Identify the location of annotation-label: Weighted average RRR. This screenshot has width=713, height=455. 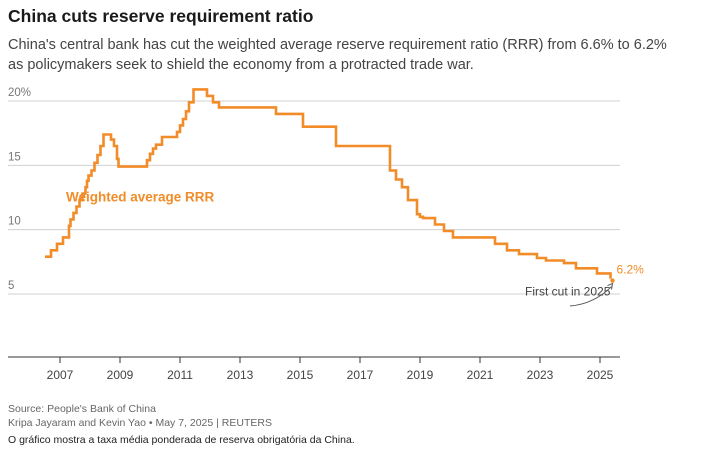
(140, 196).